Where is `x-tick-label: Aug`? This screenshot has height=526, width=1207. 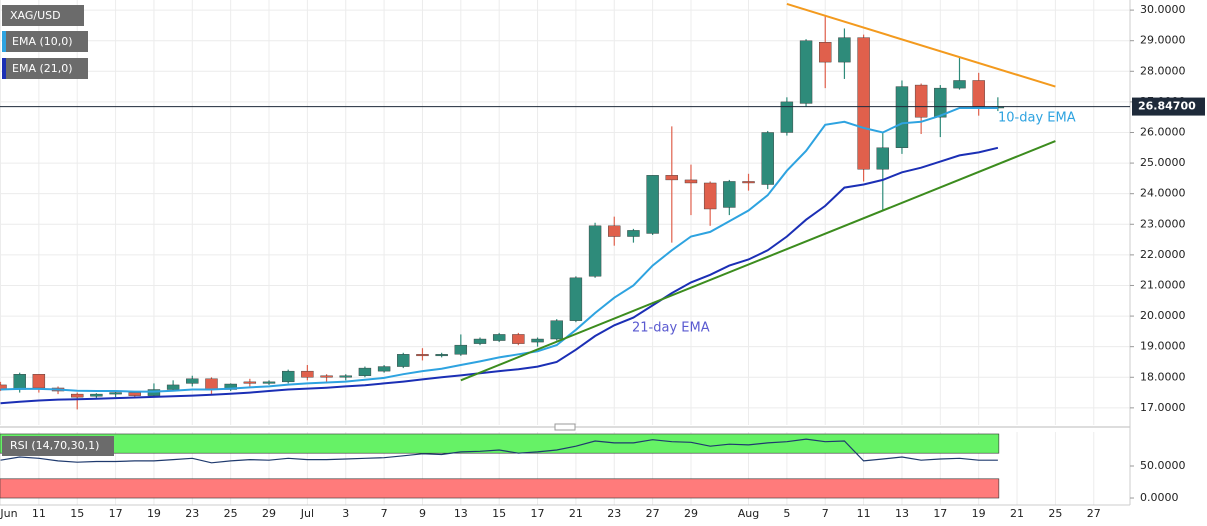
x-tick-label: Aug is located at coordinates (748, 513).